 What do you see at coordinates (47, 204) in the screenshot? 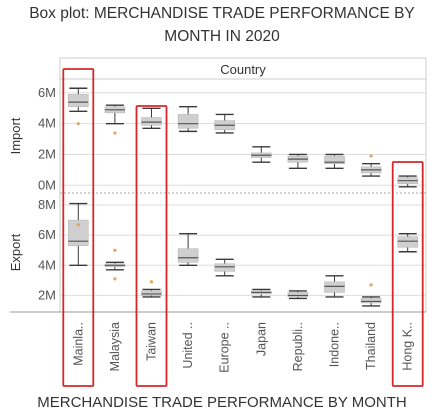
I see `y-tick-label: 8M` at bounding box center [47, 204].